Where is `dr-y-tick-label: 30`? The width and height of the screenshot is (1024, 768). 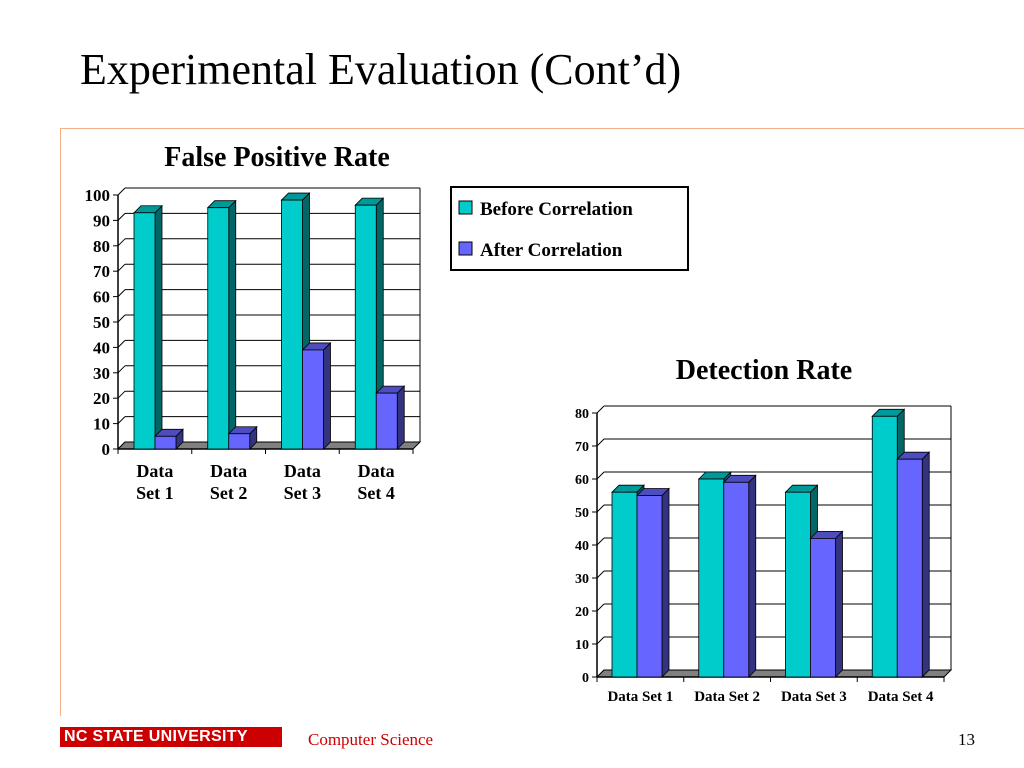 dr-y-tick-label: 30 is located at coordinates (582, 579).